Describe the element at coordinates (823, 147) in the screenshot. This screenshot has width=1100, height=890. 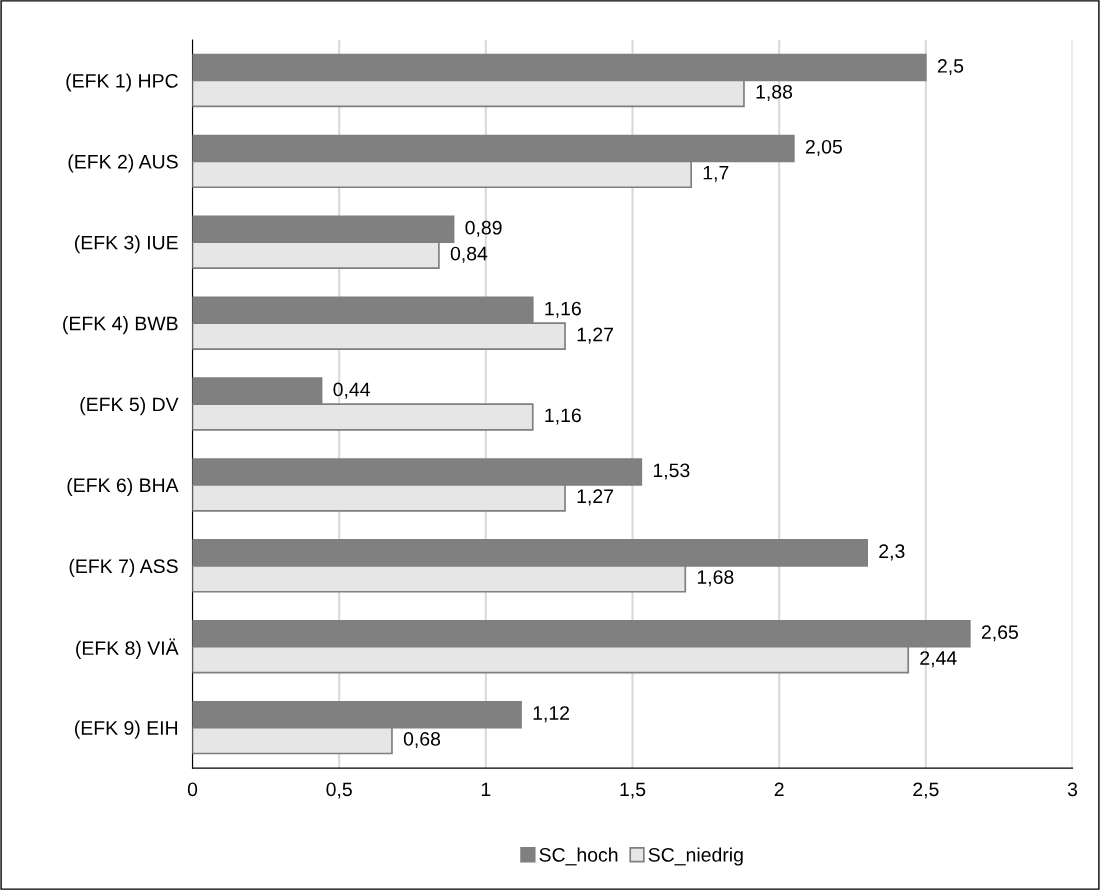
I see `data-label: 2,05` at that location.